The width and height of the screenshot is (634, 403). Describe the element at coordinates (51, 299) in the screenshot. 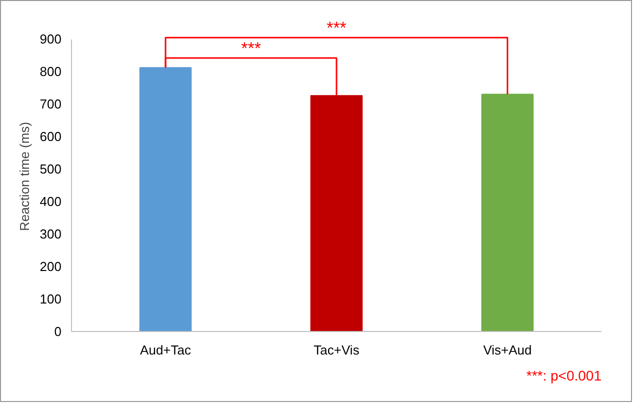

I see `y-tick-label: 100` at that location.